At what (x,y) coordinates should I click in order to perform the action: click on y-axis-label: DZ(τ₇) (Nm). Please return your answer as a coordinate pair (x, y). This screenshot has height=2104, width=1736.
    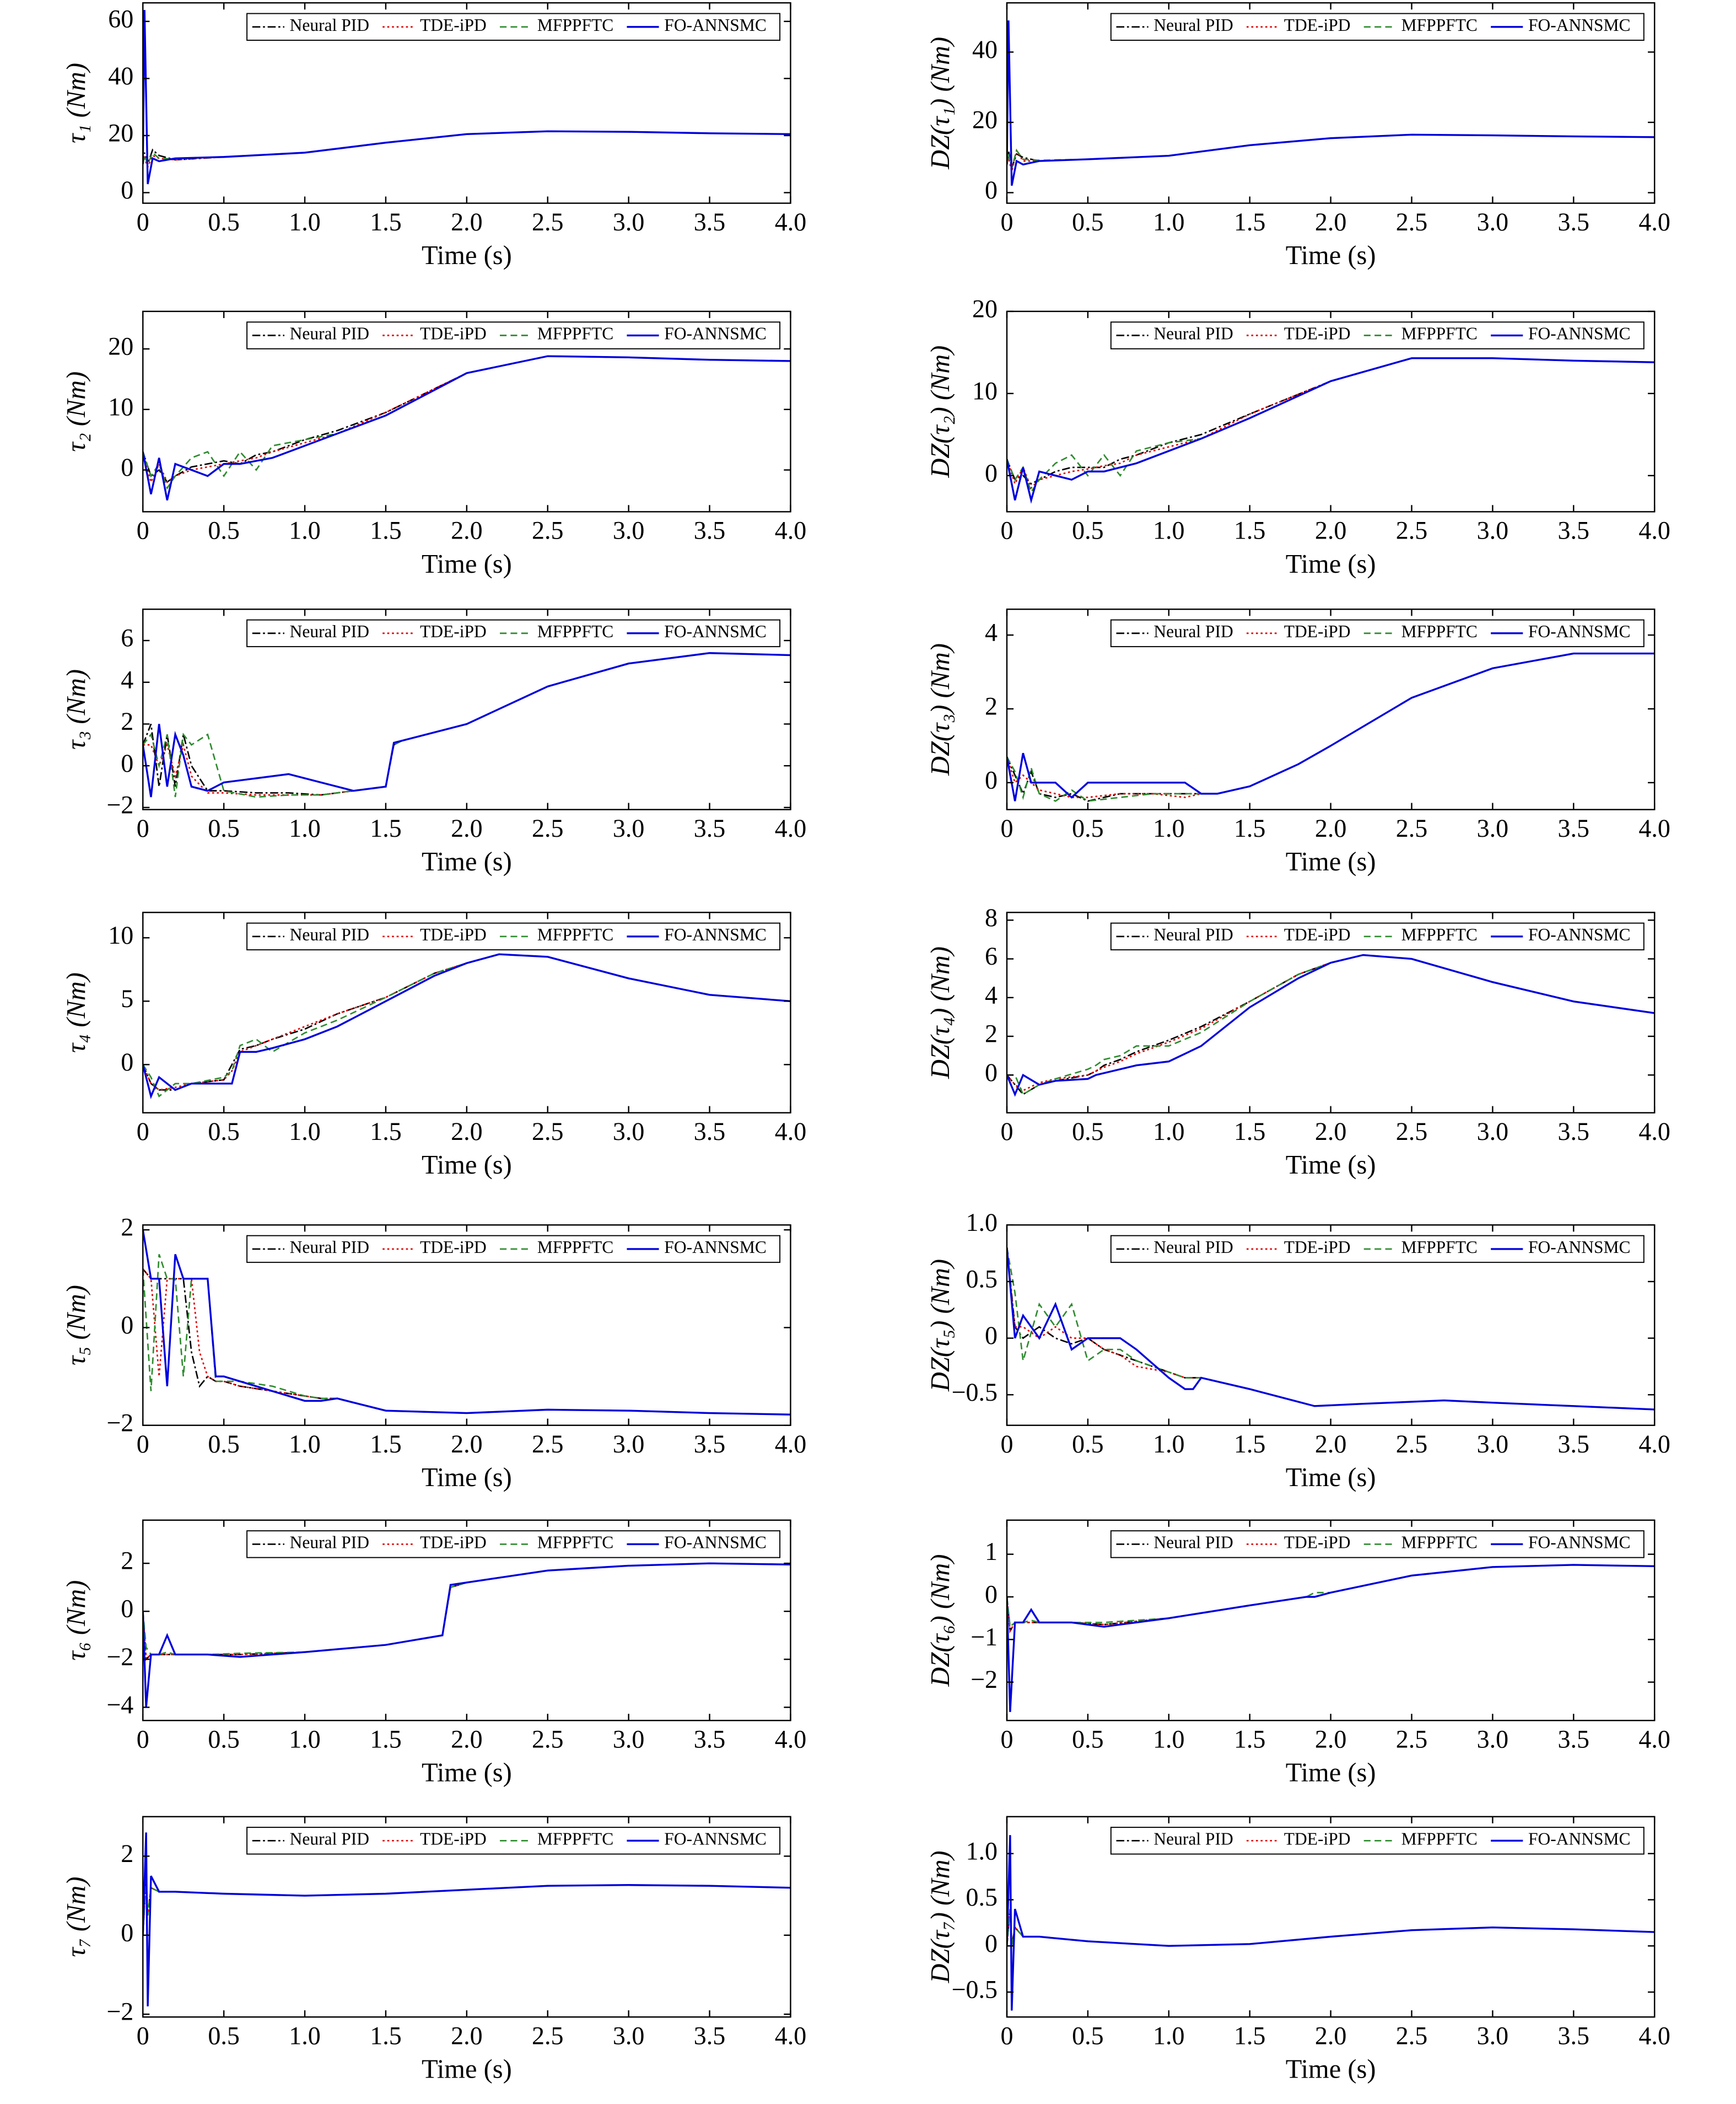
    Looking at the image, I should click on (940, 1916).